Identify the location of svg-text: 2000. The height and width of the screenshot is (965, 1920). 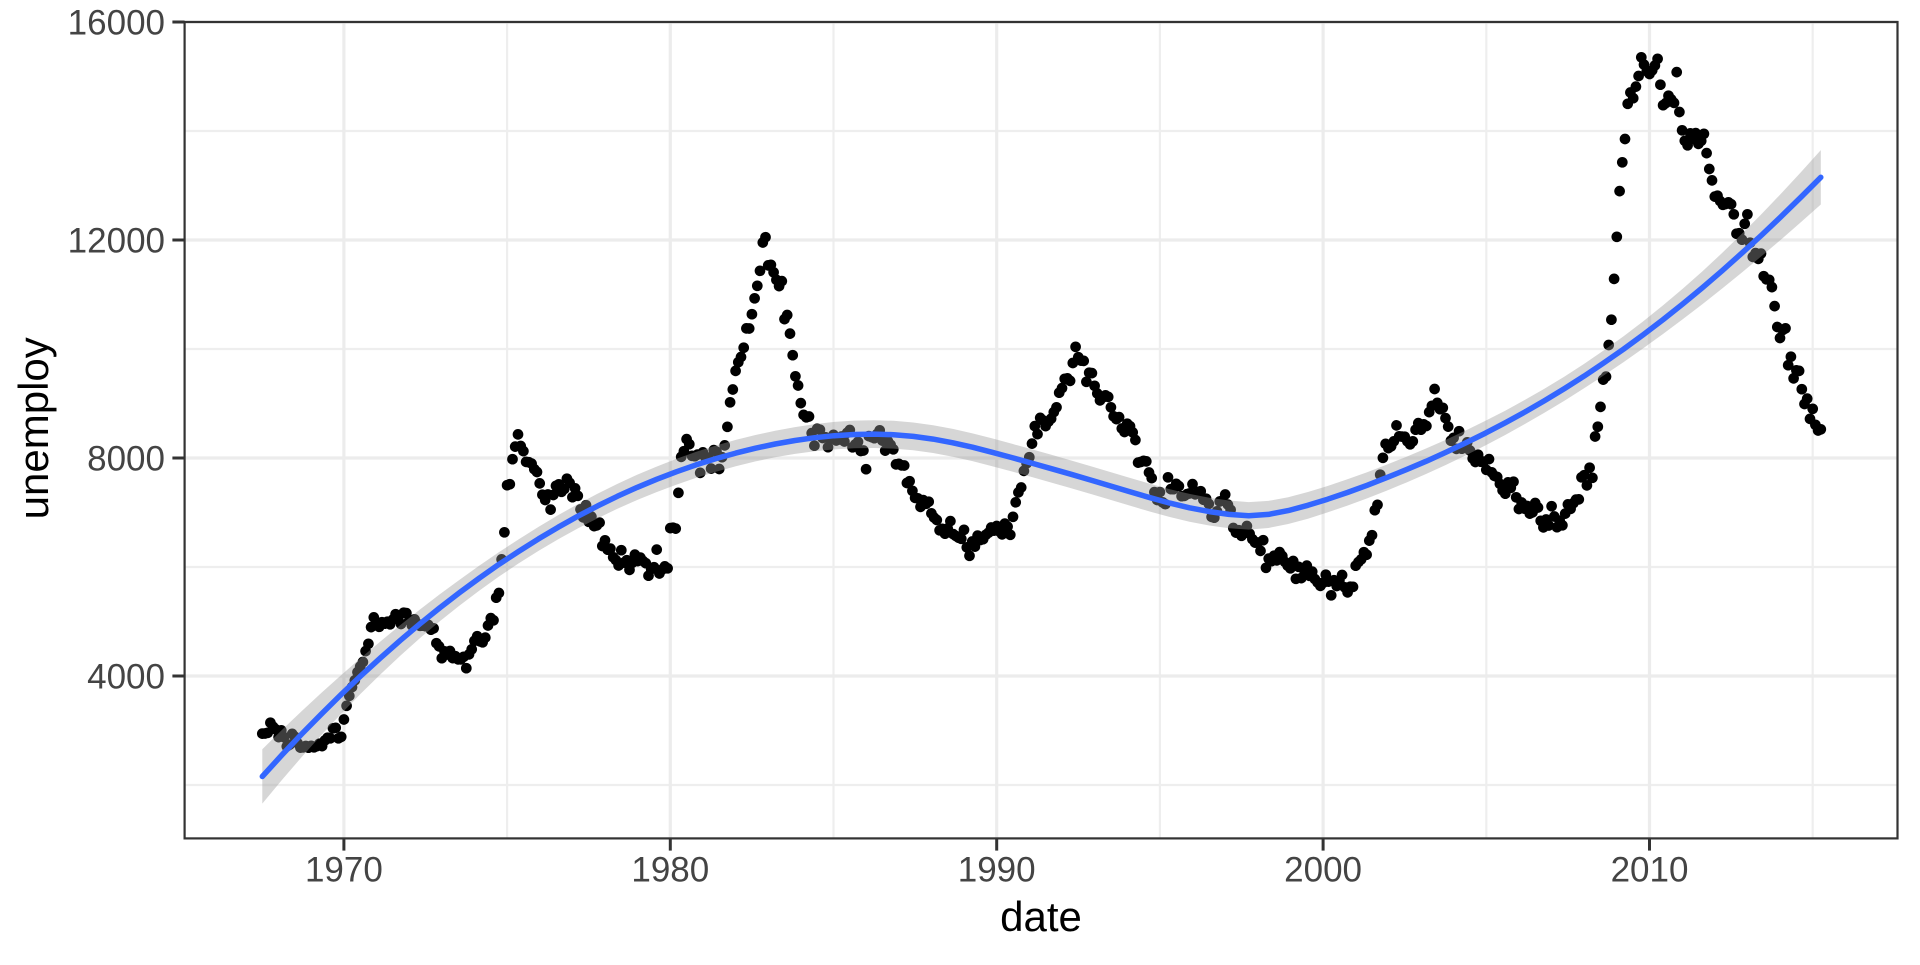
(1323, 870).